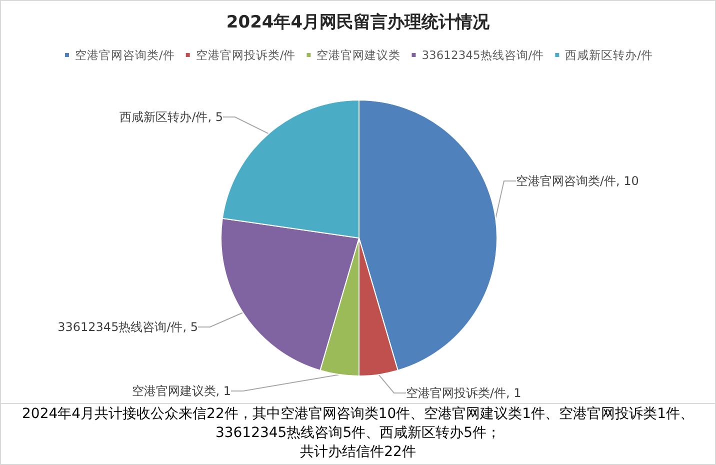  I want to click on slice-label: 空港官网投诉类/件, so click(456, 393).